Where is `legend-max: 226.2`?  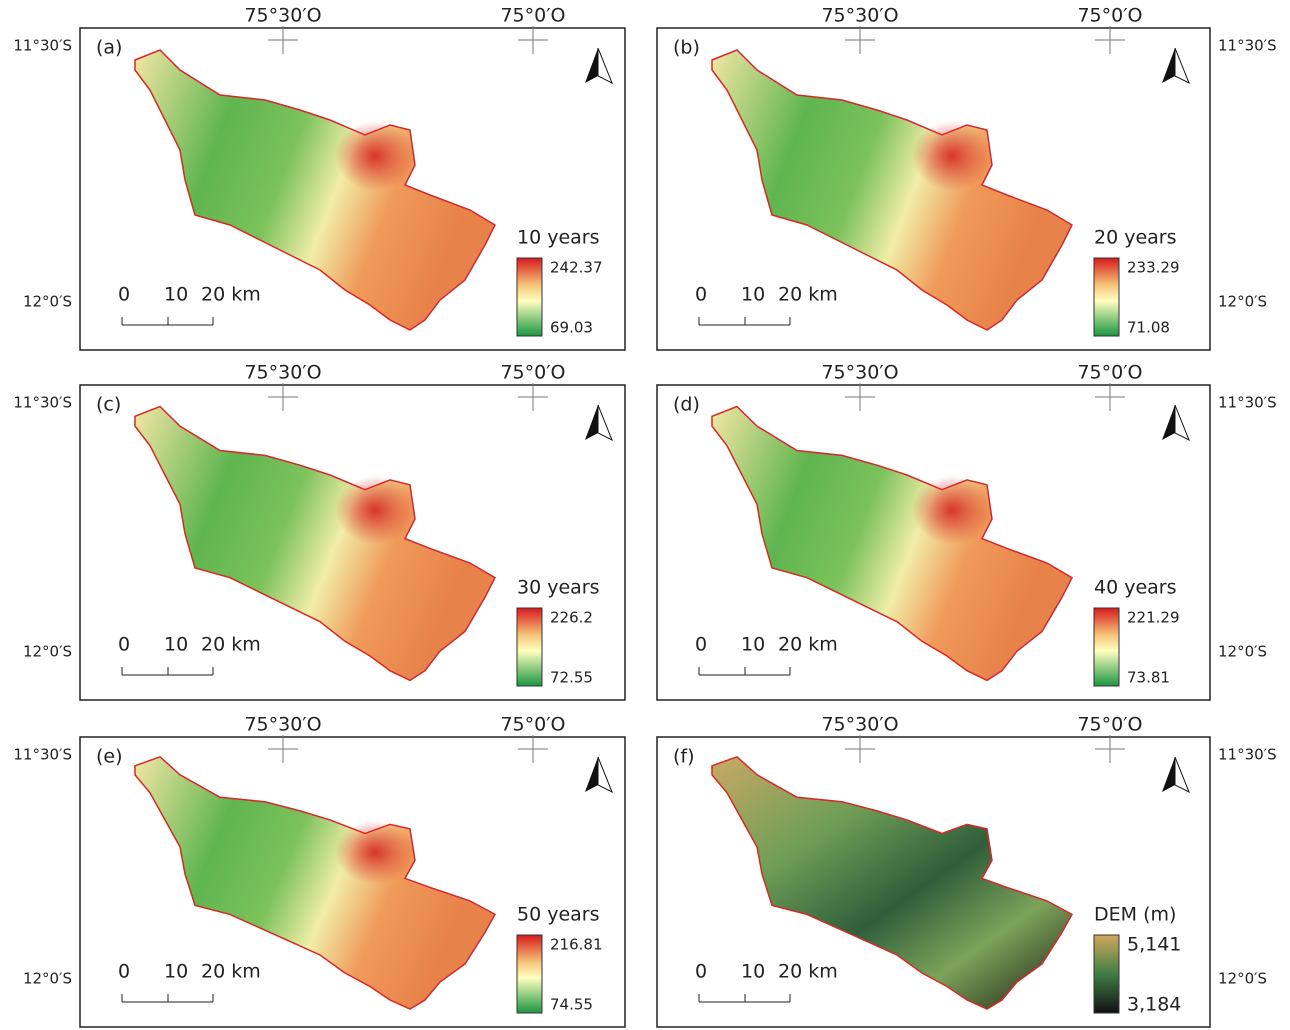 legend-max: 226.2 is located at coordinates (571, 618).